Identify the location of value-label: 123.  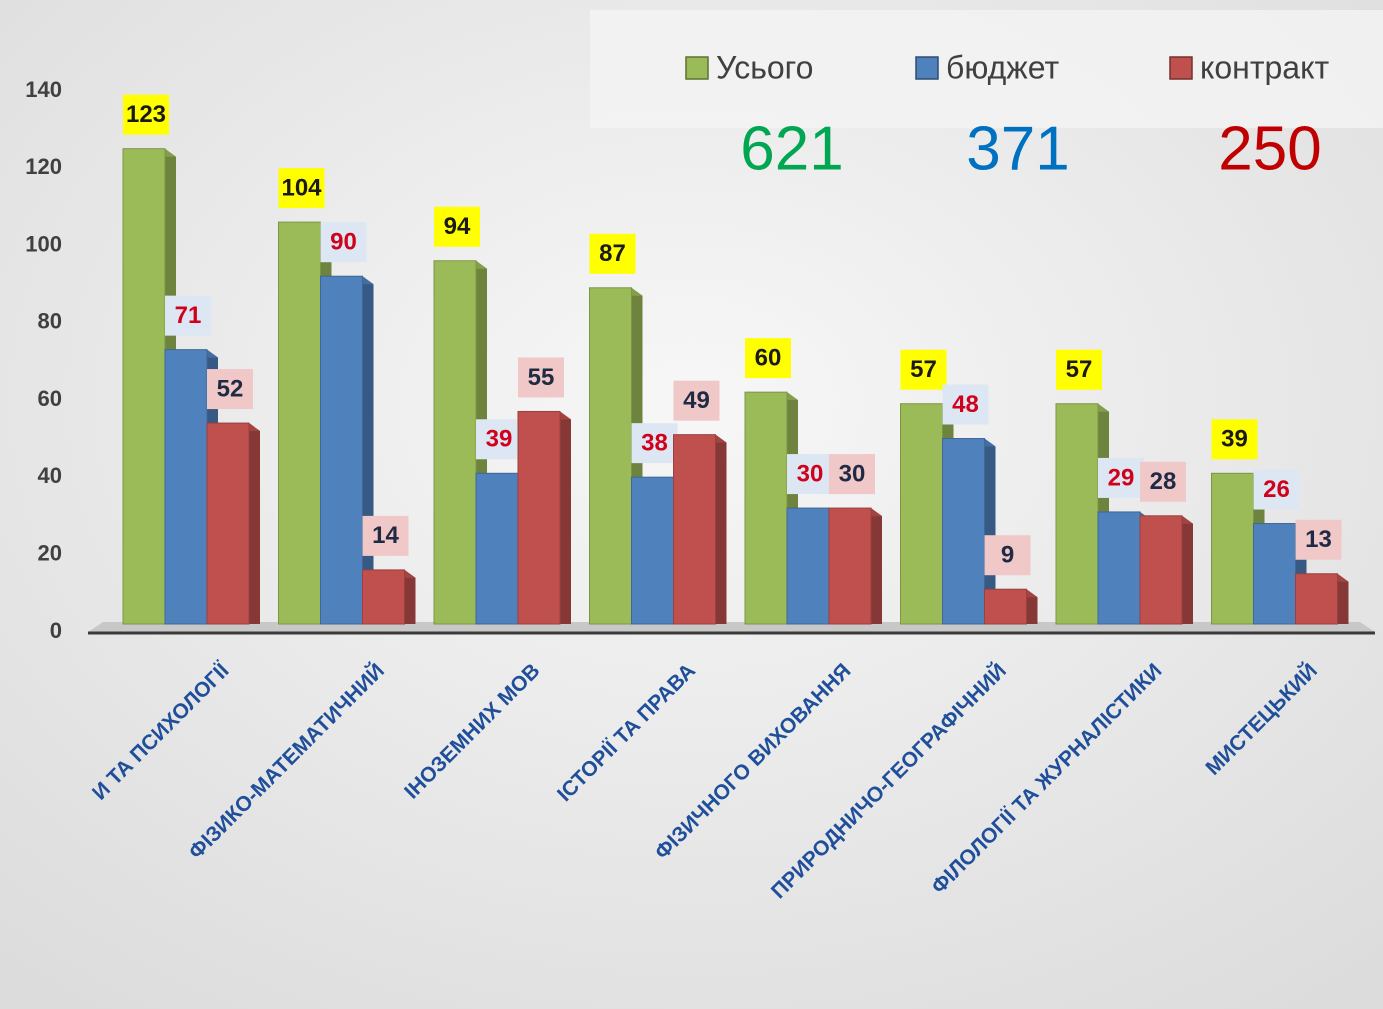
(146, 114).